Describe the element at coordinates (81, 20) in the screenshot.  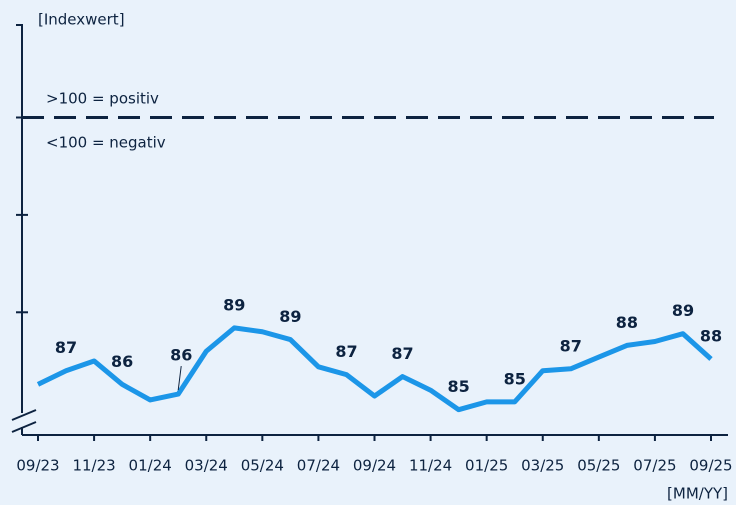
I see `y-axis-label: [Indexwert]` at that location.